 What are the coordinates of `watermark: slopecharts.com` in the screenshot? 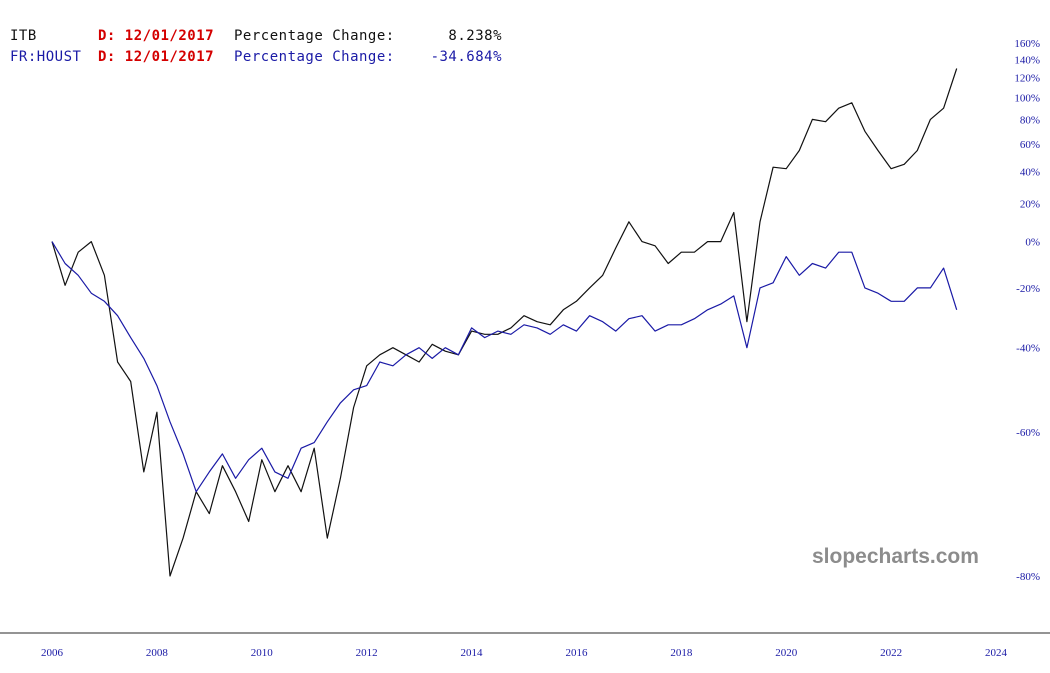 It's located at (895, 556).